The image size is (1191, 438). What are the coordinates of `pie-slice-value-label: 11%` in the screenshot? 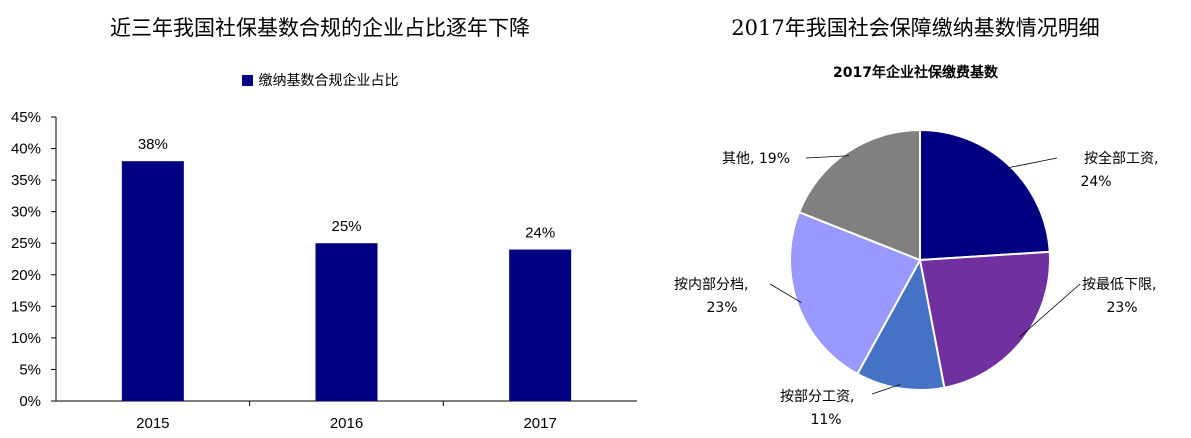 It's located at (825, 420).